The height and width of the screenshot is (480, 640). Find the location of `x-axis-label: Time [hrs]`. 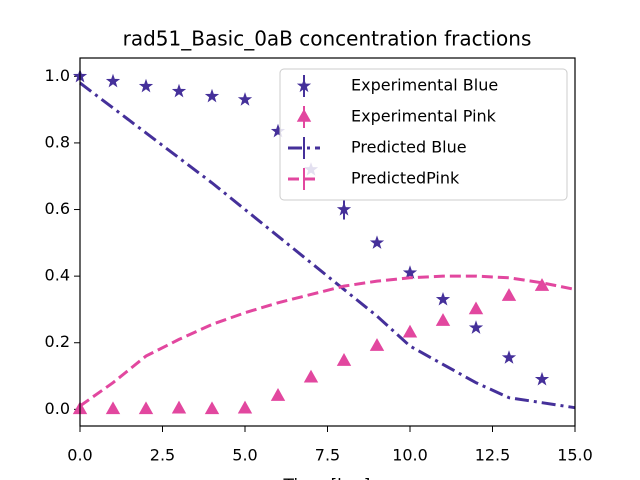

x-axis-label: Time [hrs] is located at coordinates (327, 478).